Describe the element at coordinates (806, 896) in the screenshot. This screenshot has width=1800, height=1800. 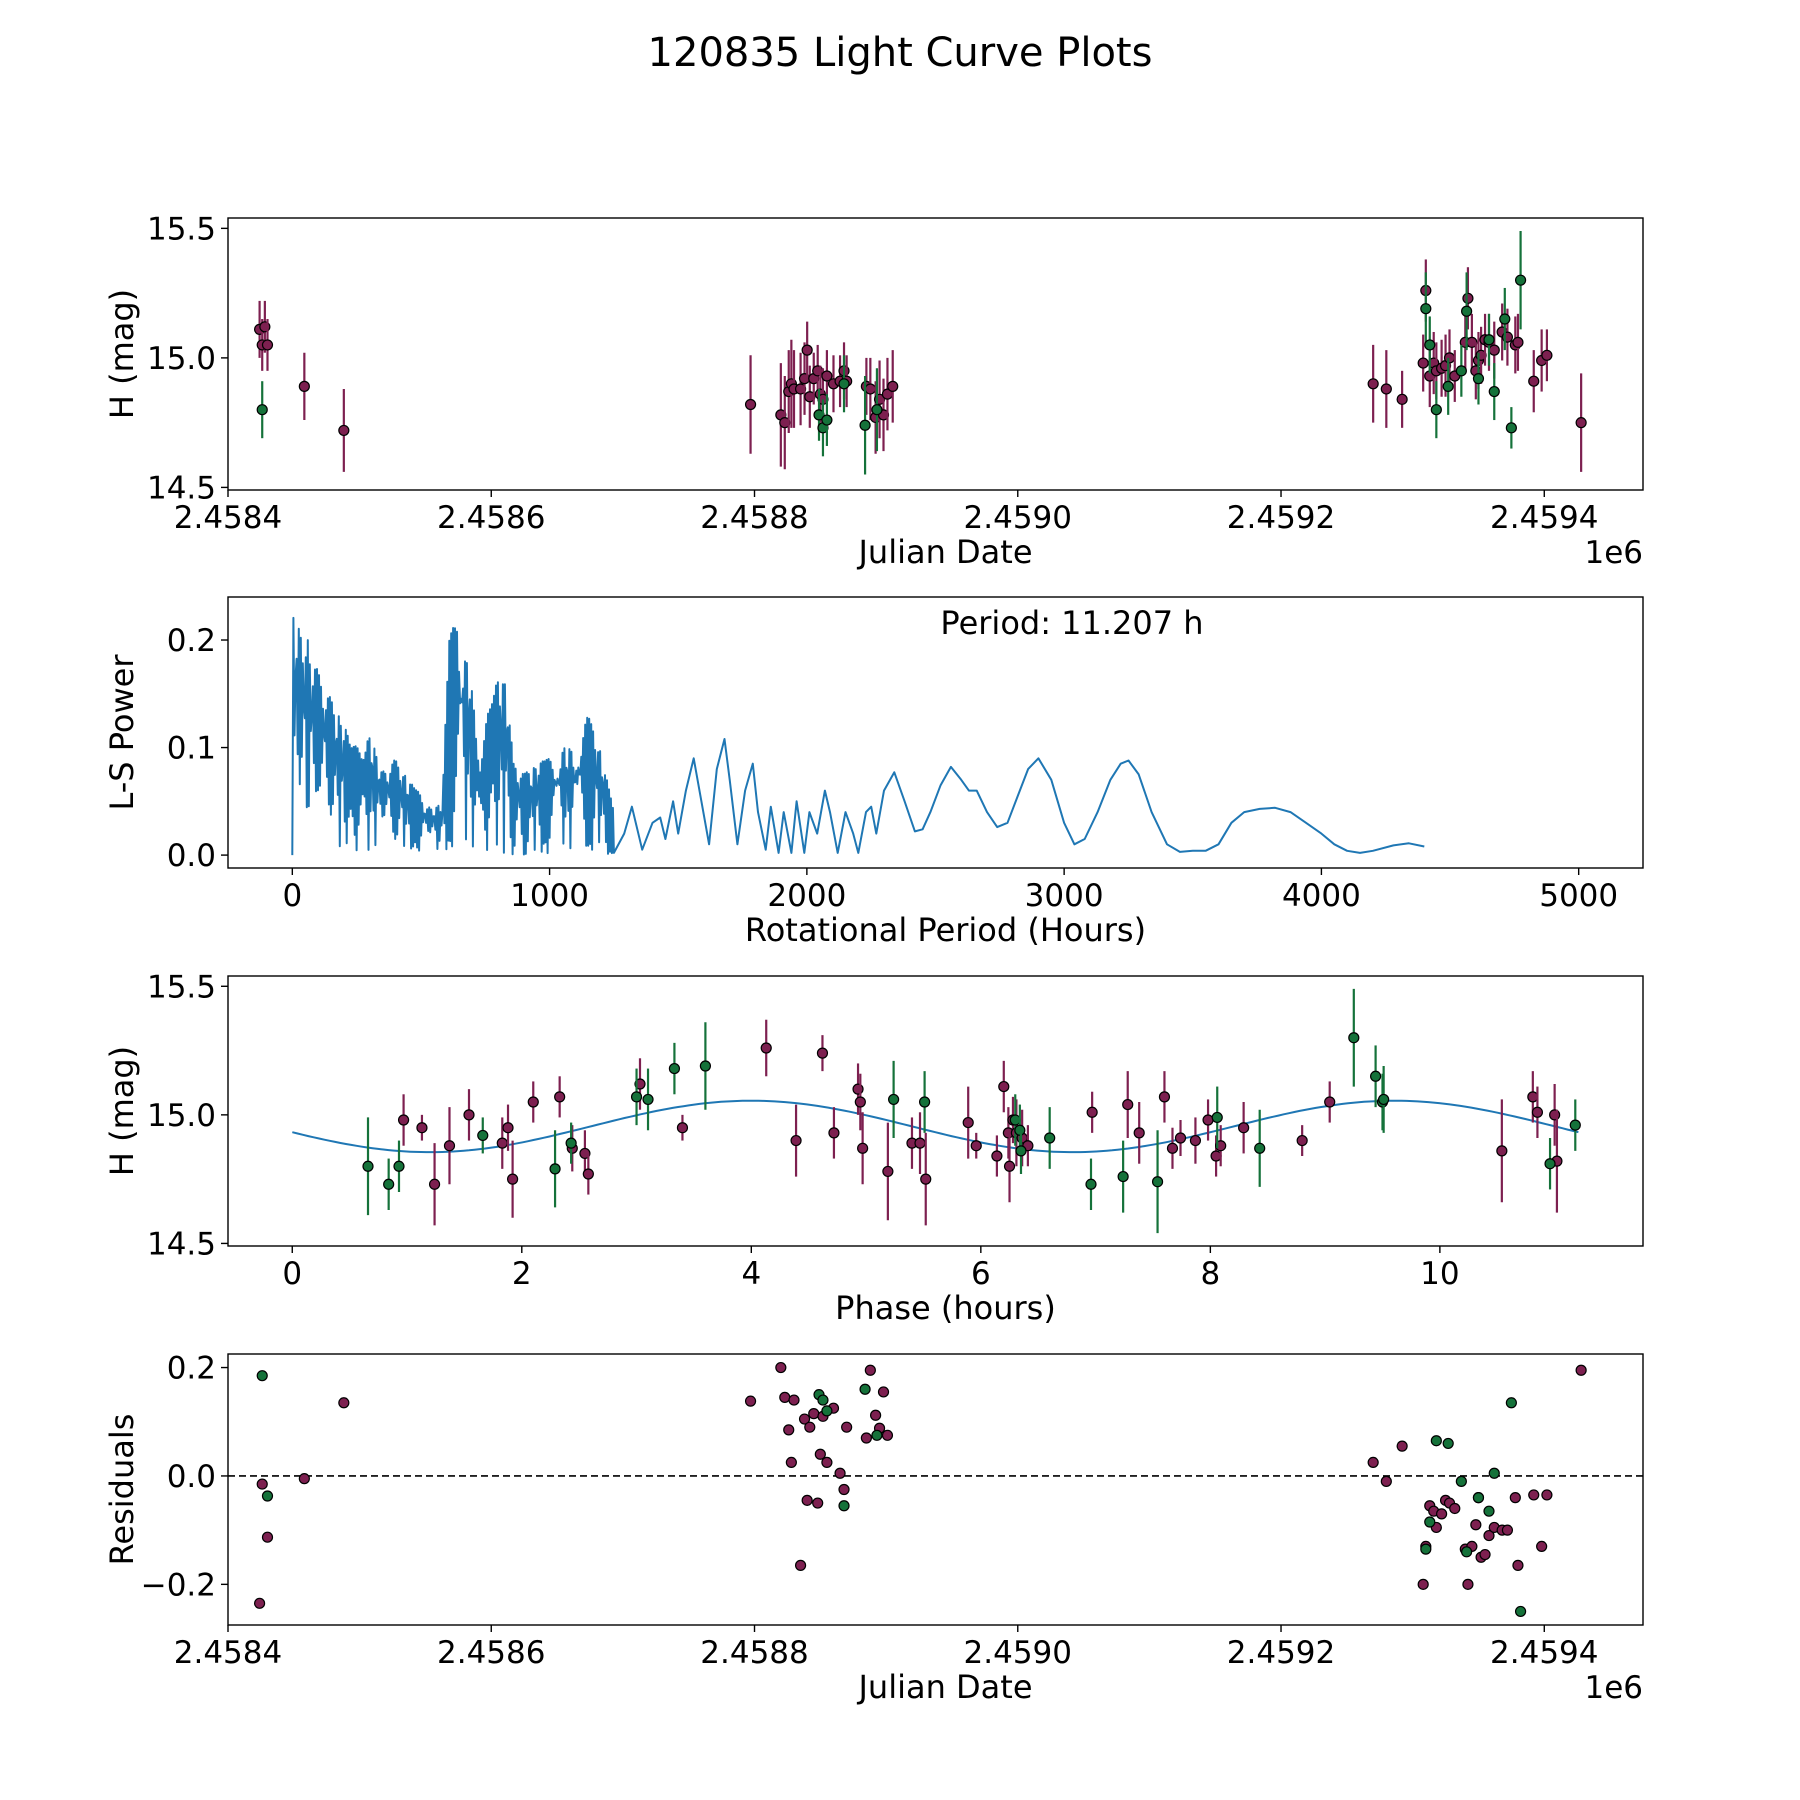
I see `x-tick-label: 2000` at that location.